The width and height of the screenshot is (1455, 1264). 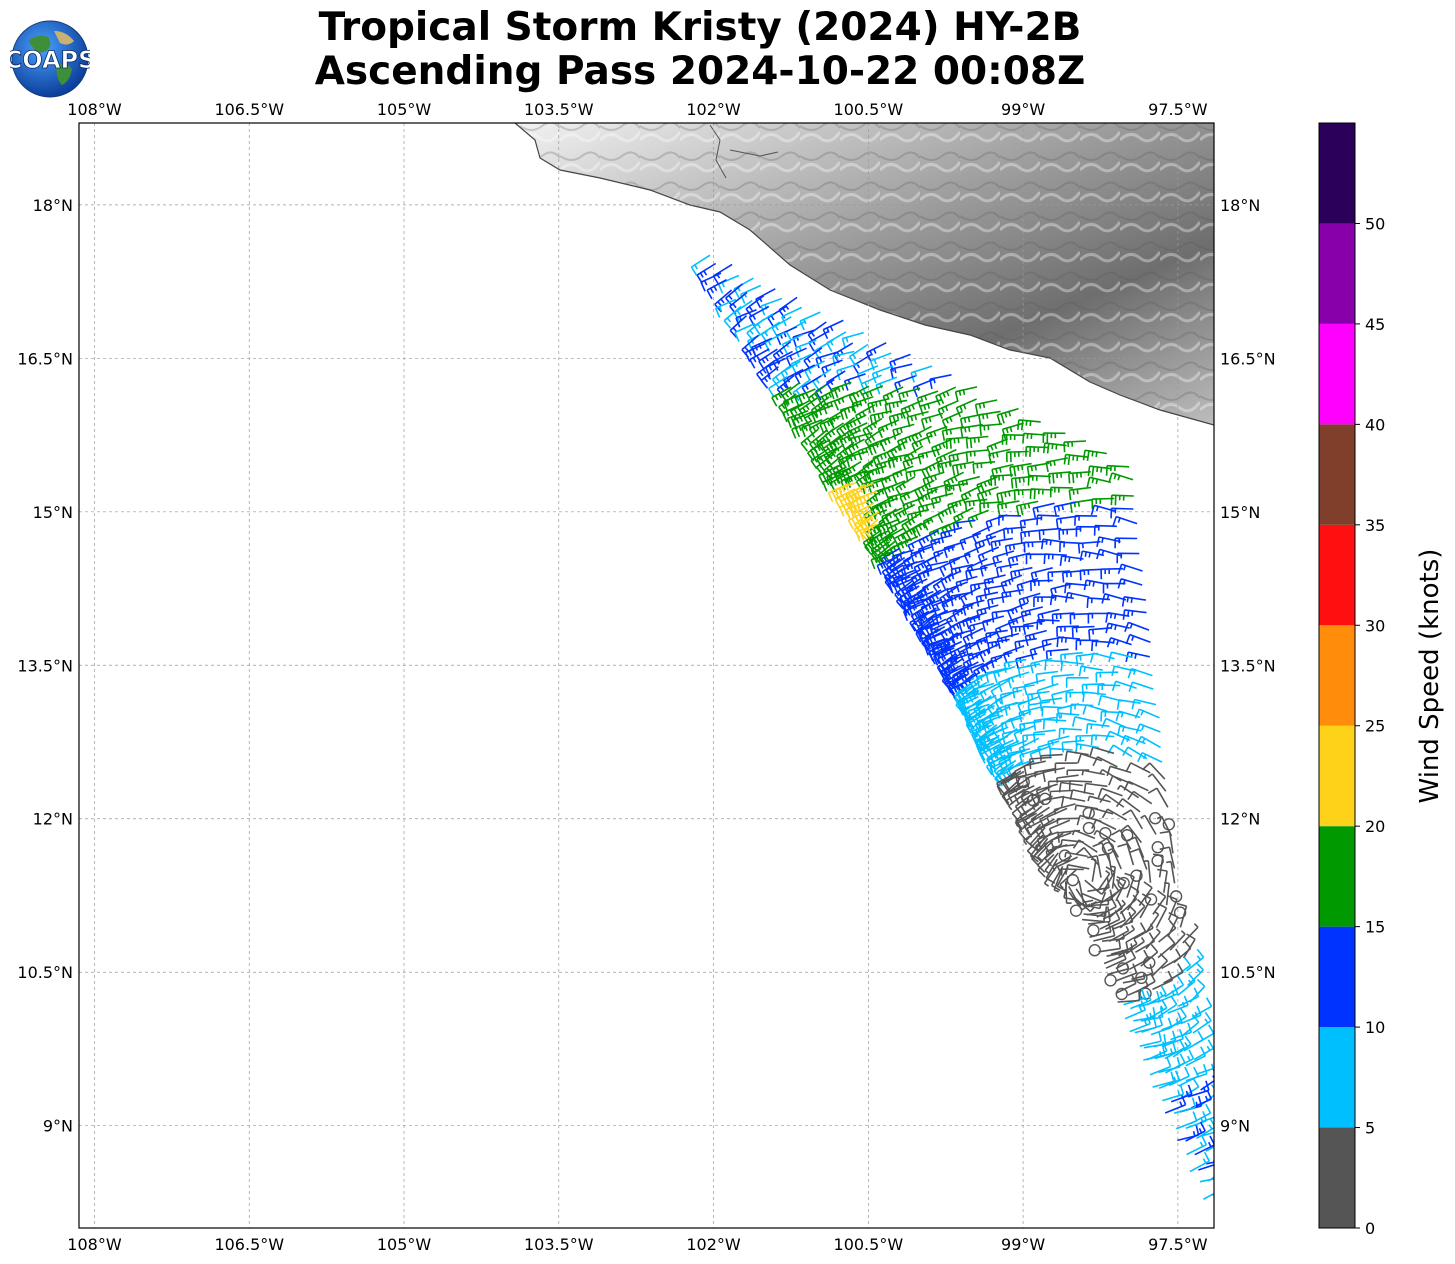 What do you see at coordinates (53, 205) in the screenshot?
I see `lat-tick-label-left: 18°N` at bounding box center [53, 205].